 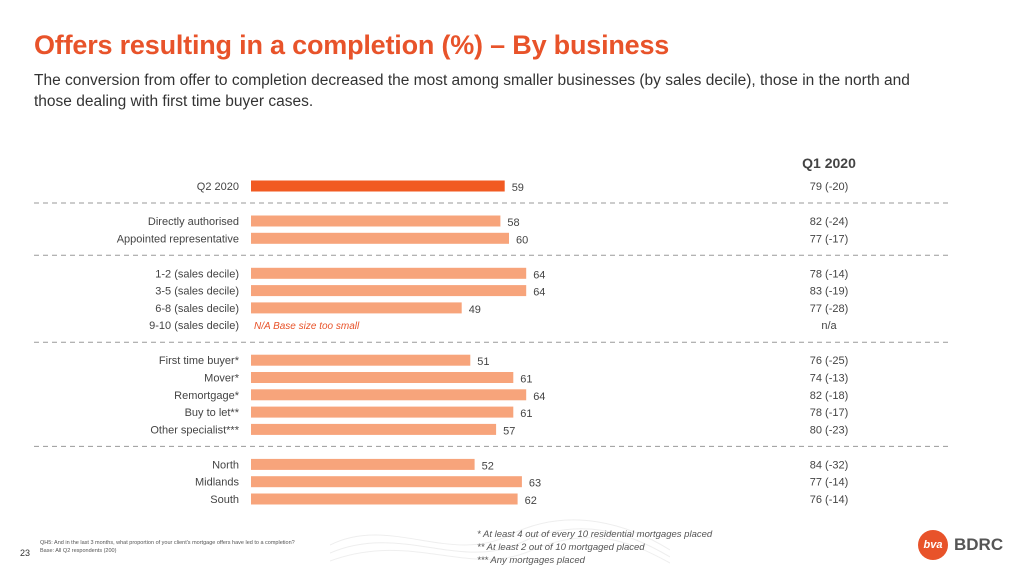 I want to click on bar-value-label: 49, so click(x=475, y=310).